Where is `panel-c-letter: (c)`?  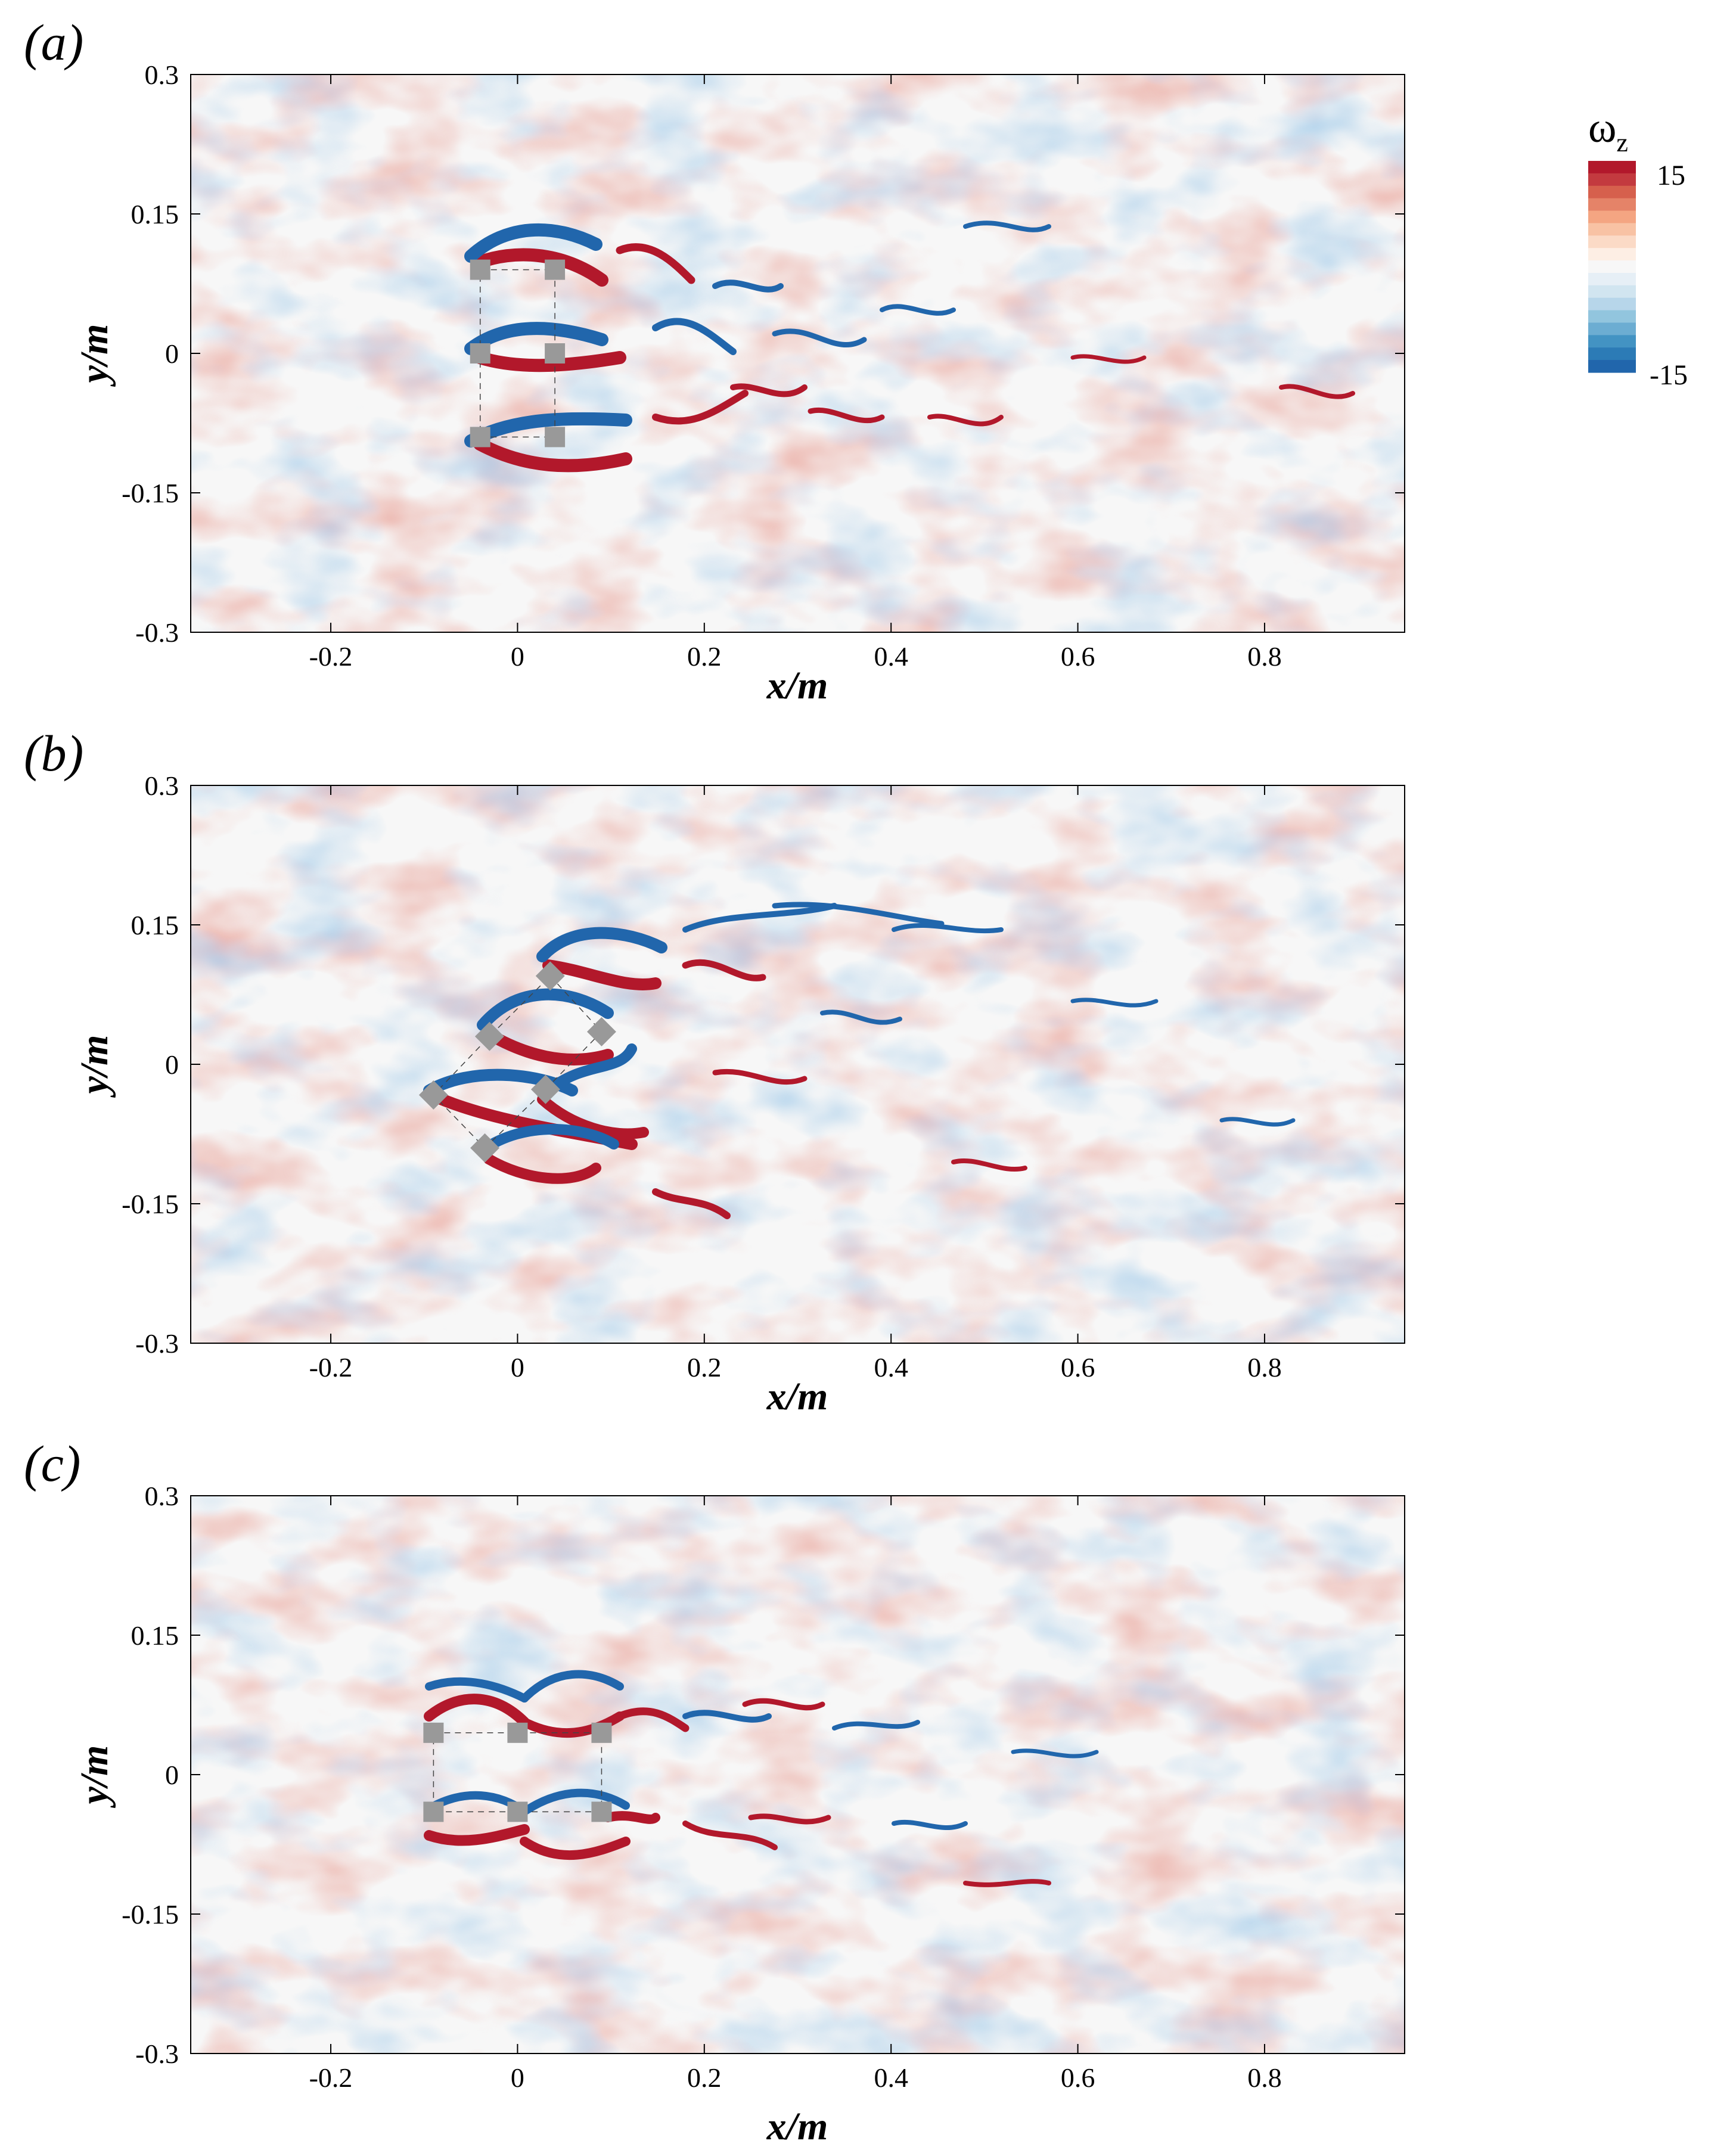 panel-c-letter: (c) is located at coordinates (52, 1463).